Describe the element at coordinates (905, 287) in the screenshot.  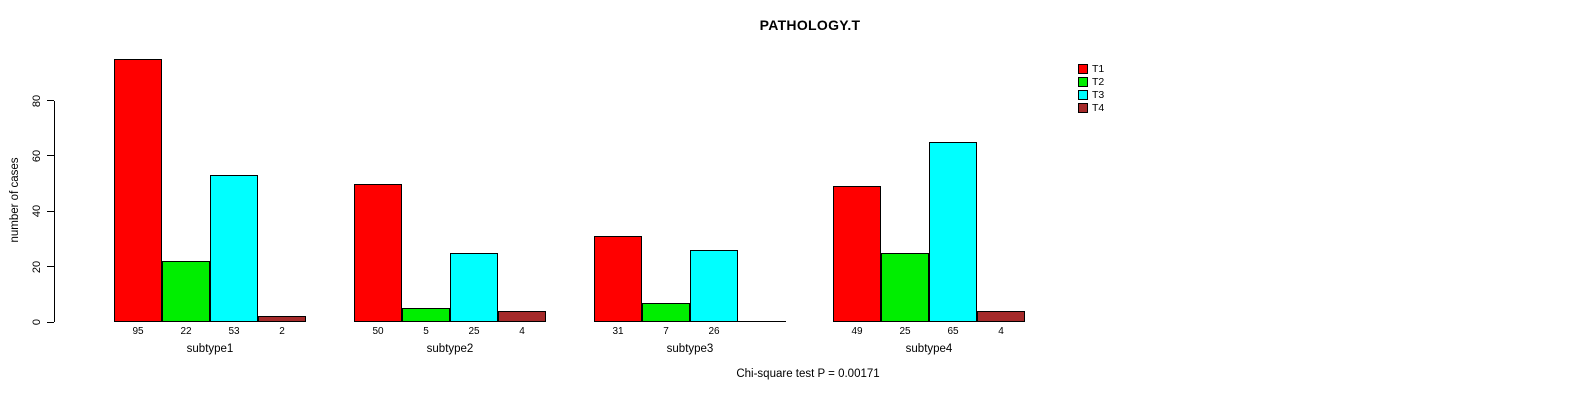
I see `bar-T2-subtype4` at that location.